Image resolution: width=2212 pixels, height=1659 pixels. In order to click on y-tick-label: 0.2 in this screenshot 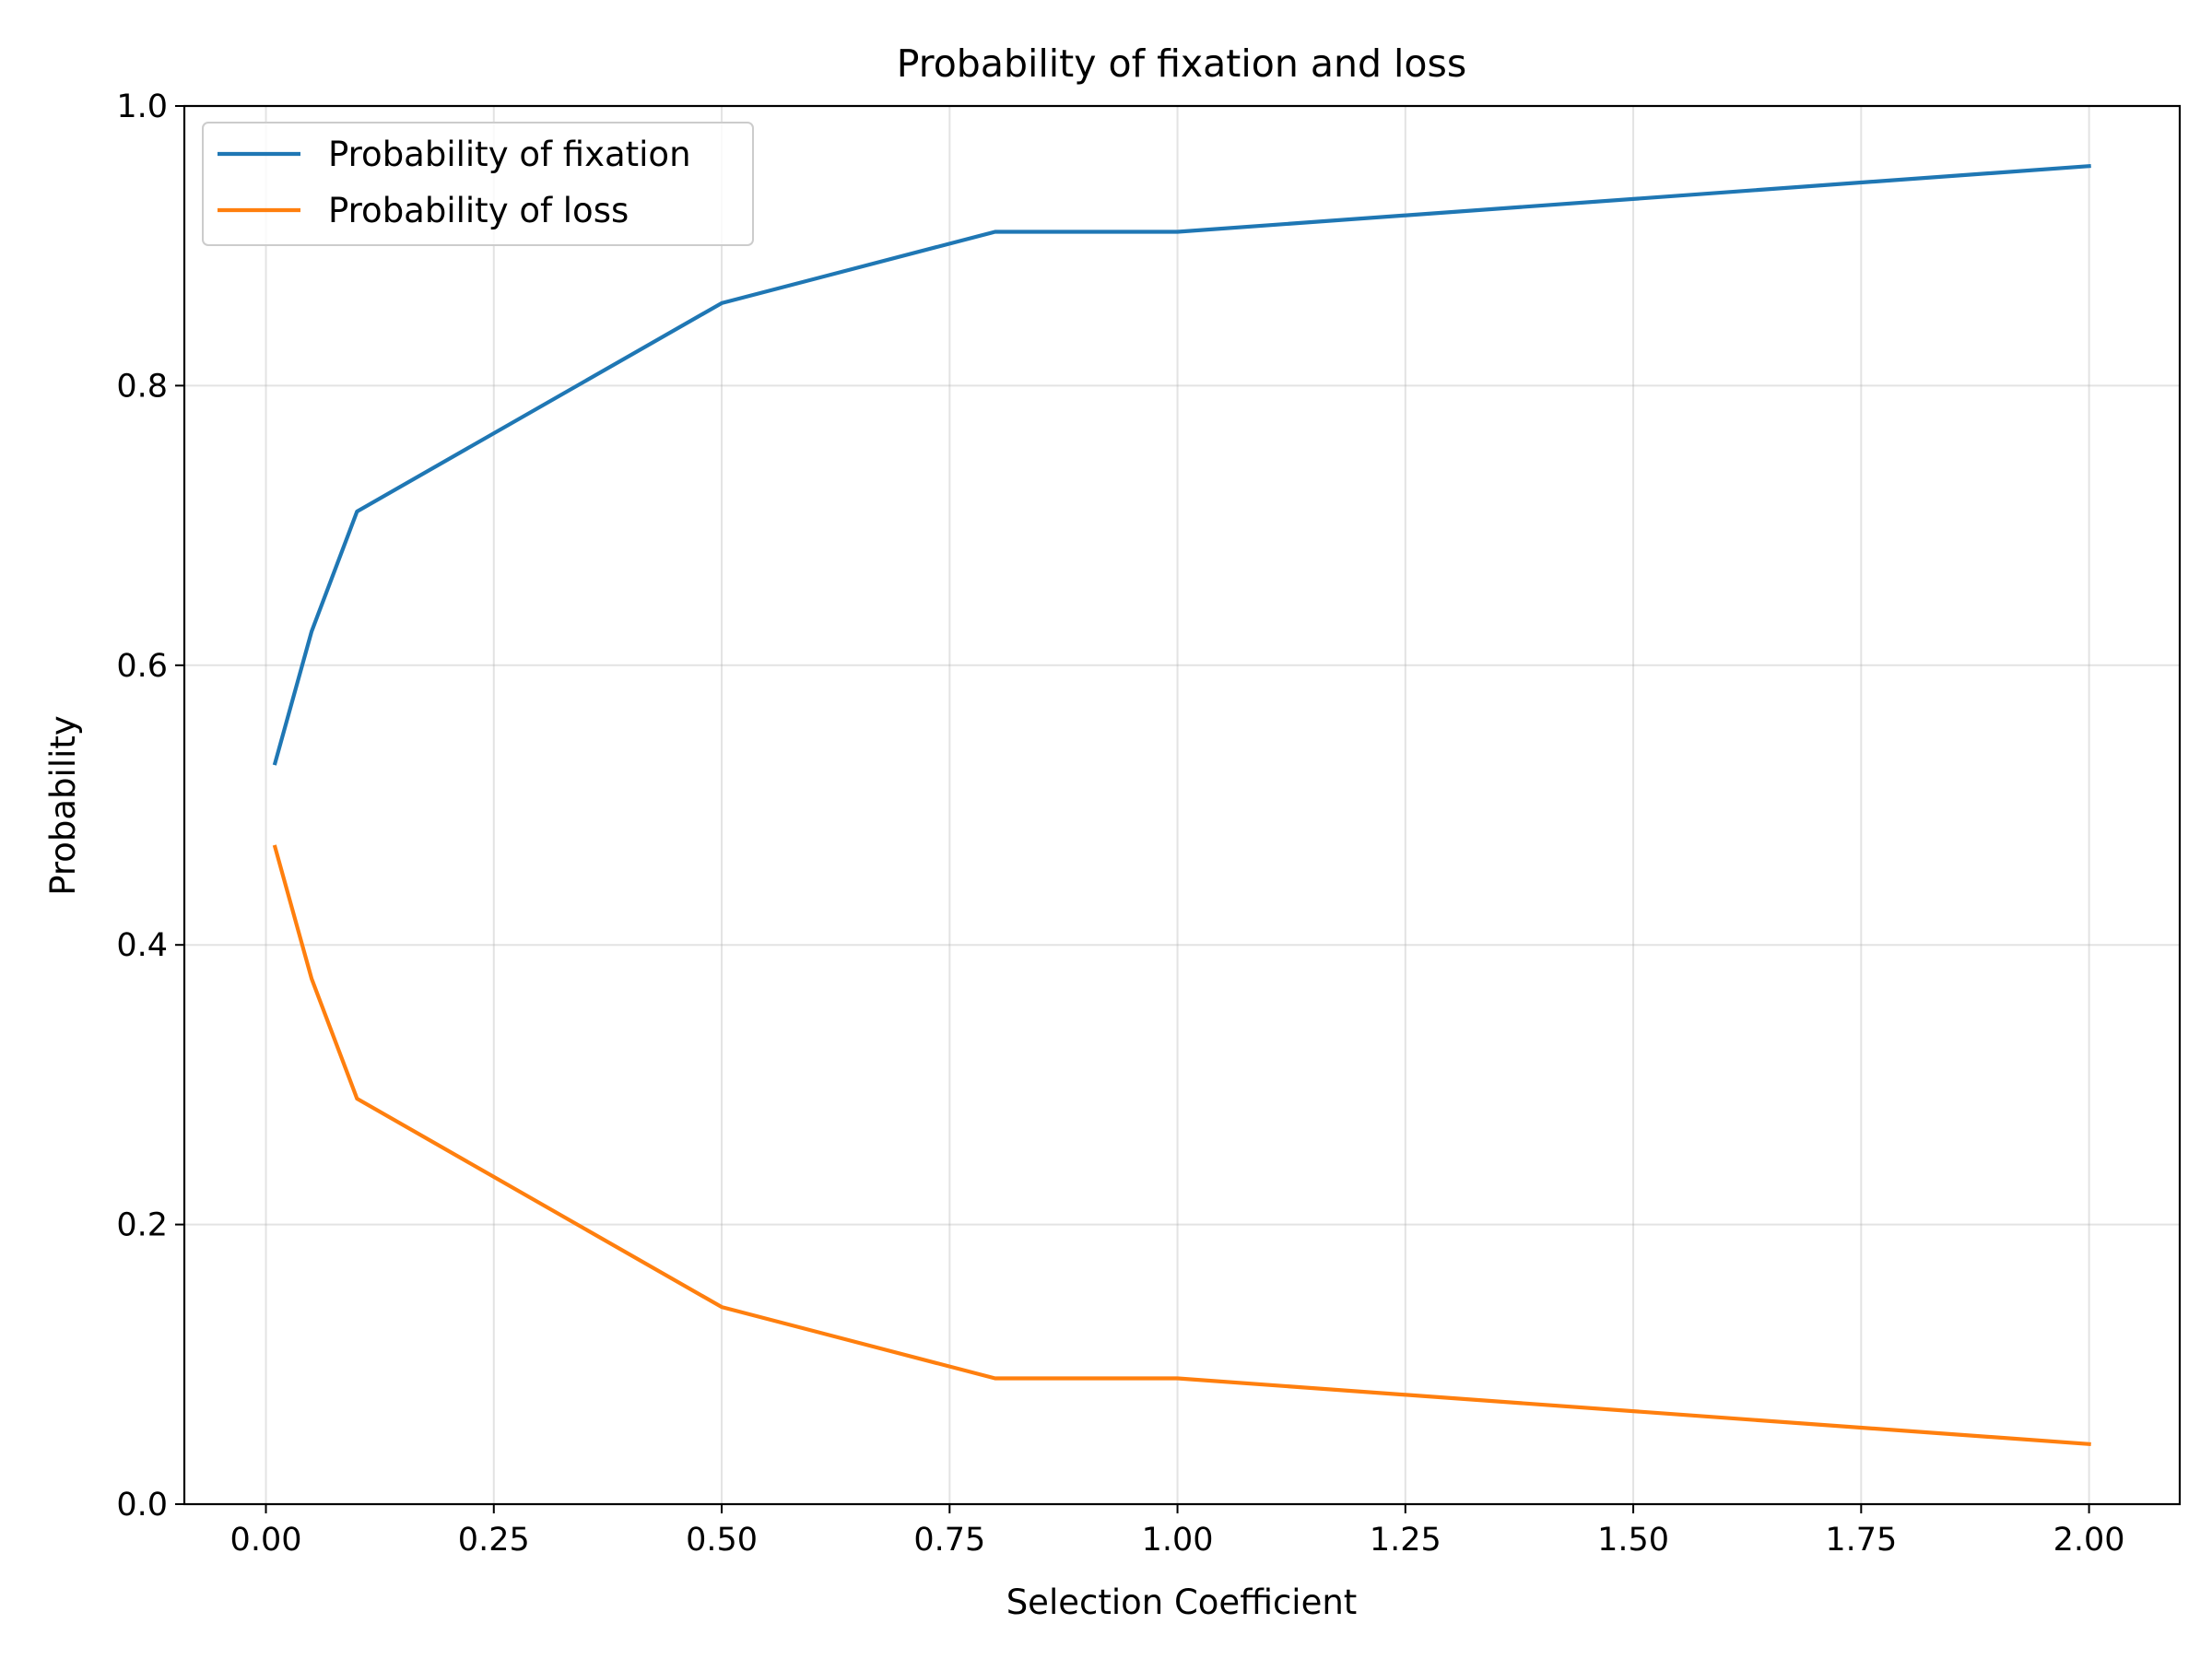, I will do `click(142, 1225)`.